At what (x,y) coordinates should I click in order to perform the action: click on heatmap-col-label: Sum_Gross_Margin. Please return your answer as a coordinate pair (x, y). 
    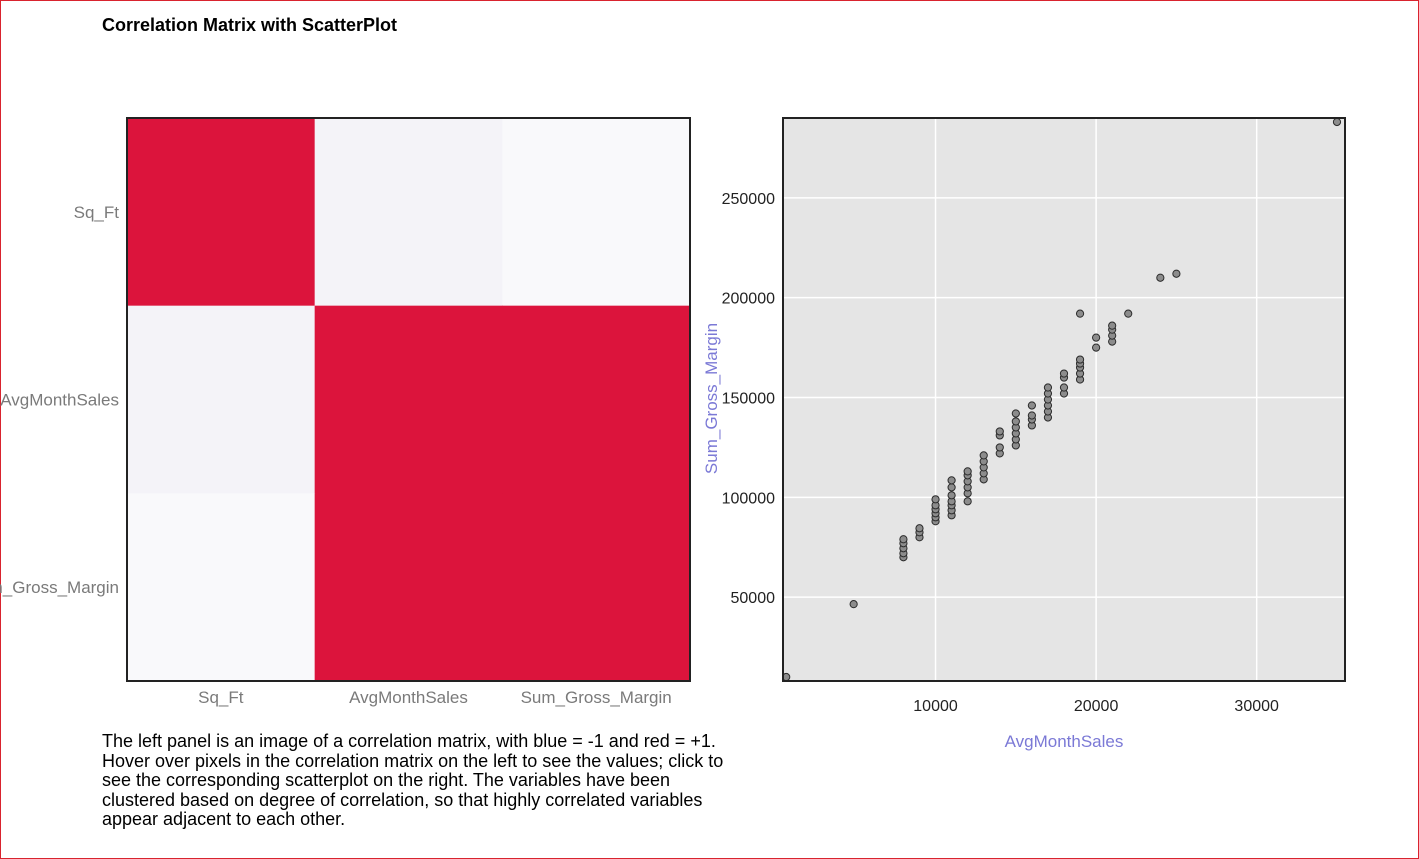
    Looking at the image, I should click on (596, 697).